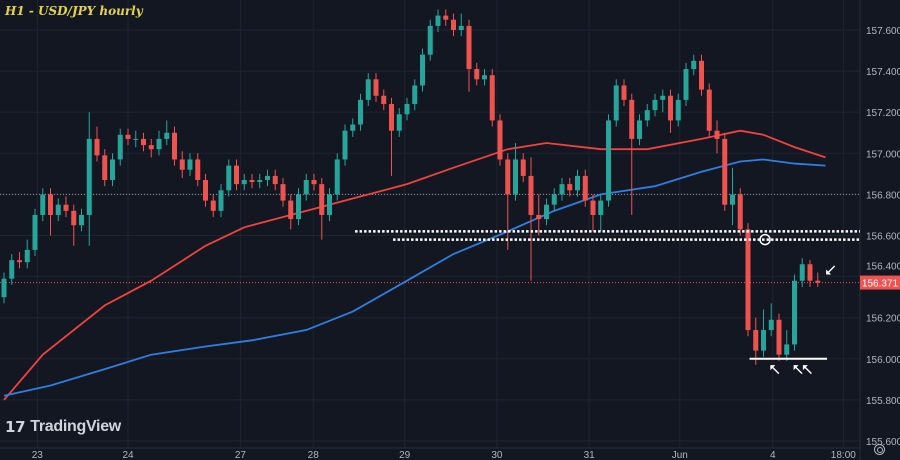 This screenshot has width=900, height=460. Describe the element at coordinates (883, 360) in the screenshot. I see `price-tick-label: 156.000` at that location.